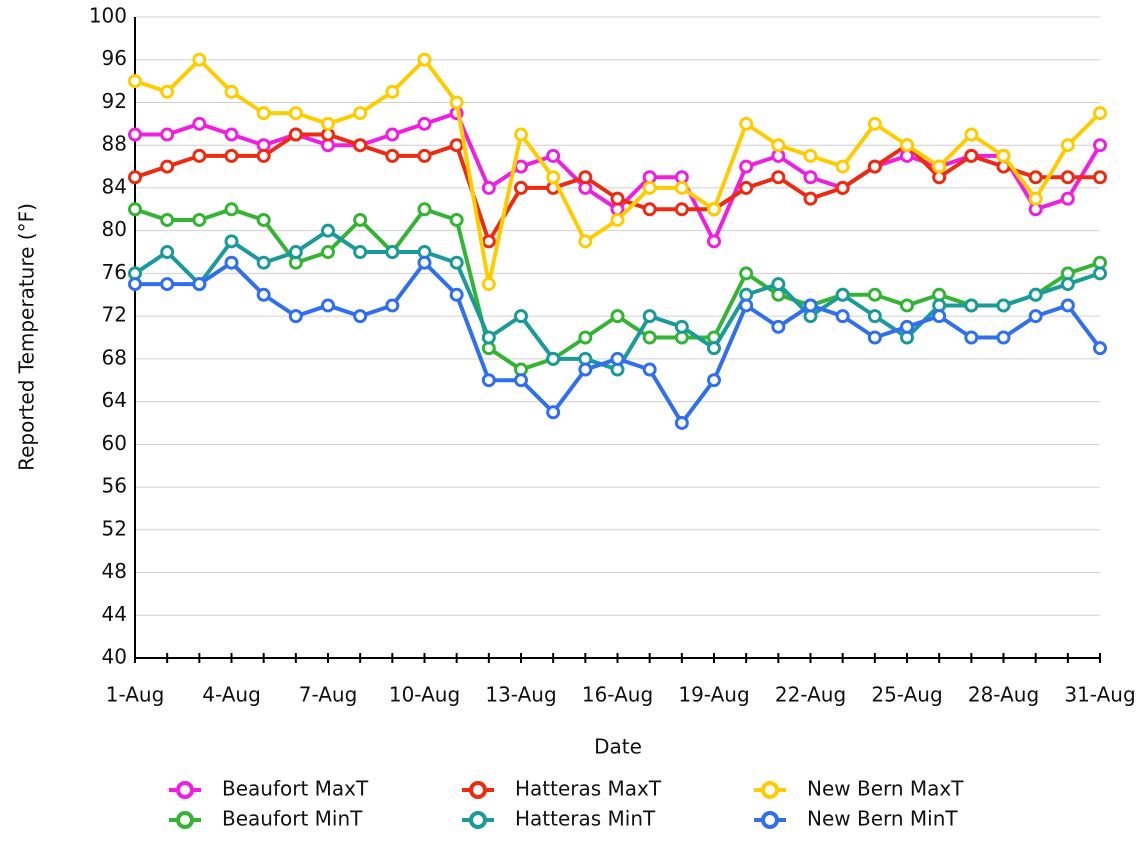  What do you see at coordinates (114, 315) in the screenshot?
I see `y-tick-label: 72` at bounding box center [114, 315].